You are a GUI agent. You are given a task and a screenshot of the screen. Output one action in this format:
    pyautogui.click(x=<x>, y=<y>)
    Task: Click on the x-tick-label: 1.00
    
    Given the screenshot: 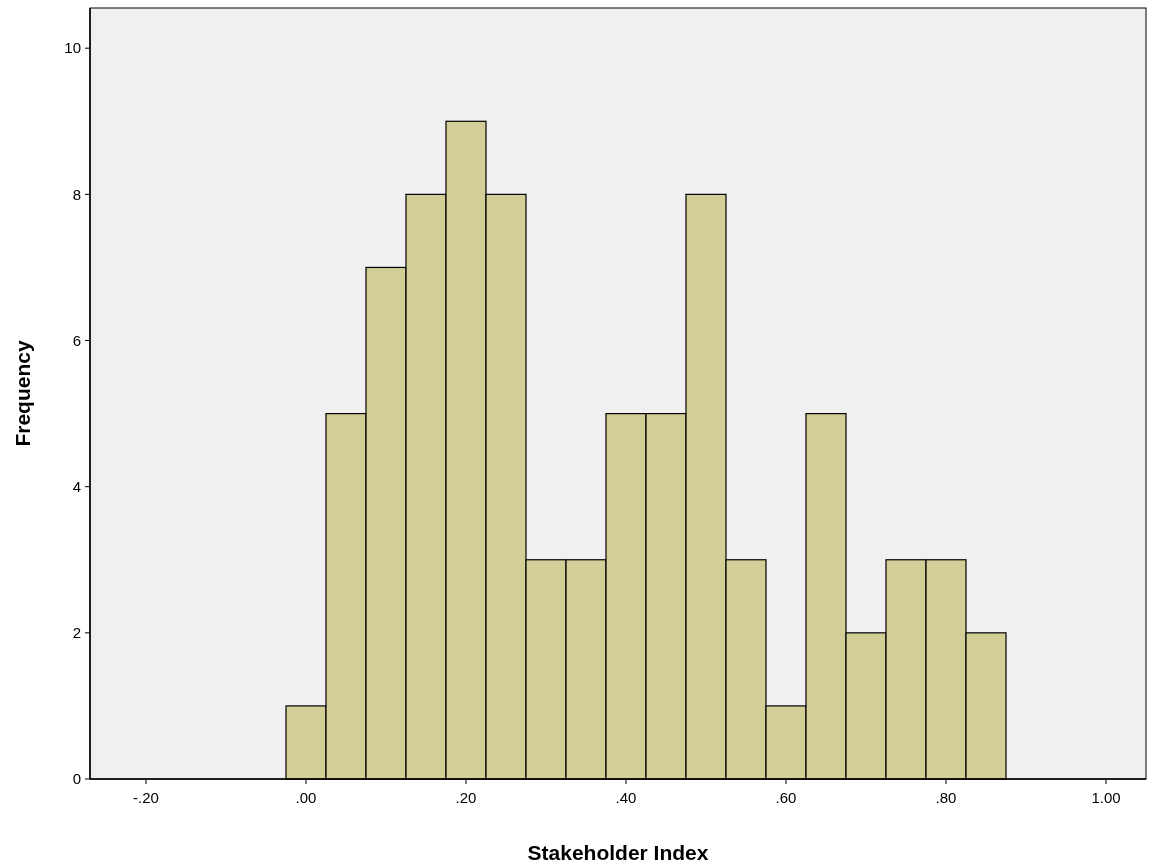 What is the action you would take?
    pyautogui.click(x=1106, y=797)
    